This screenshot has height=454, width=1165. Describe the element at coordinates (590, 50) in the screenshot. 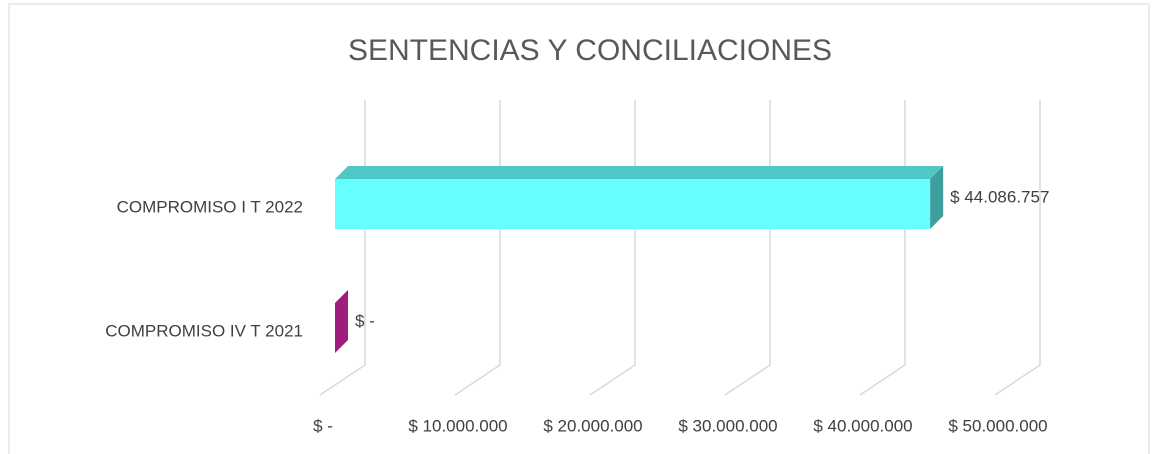

I see `chart-title: SENTENCIAS Y CONCILIACIONES` at that location.